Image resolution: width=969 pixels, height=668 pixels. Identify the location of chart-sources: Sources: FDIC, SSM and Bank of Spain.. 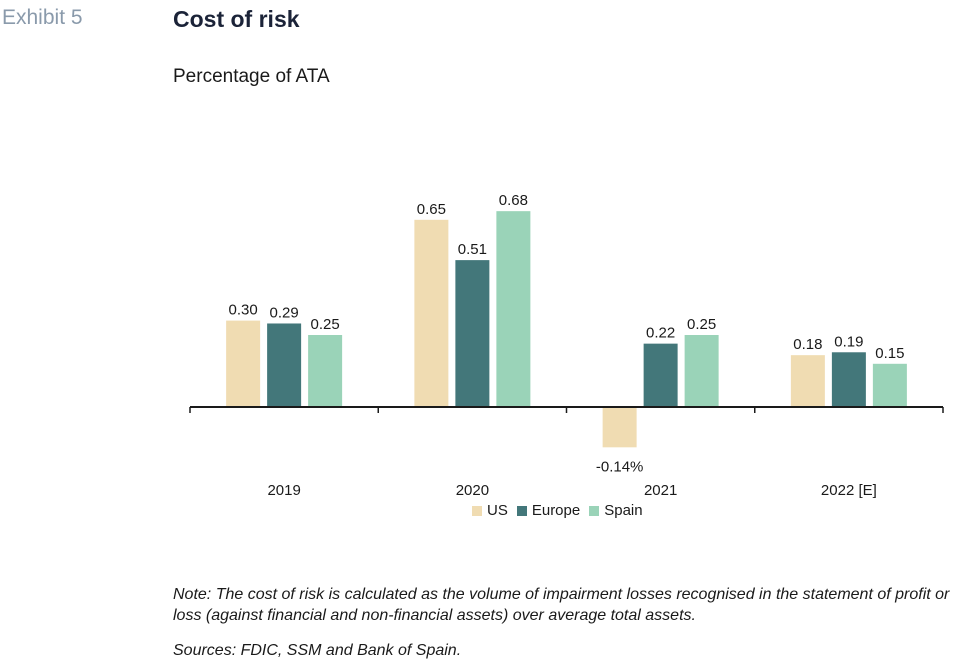
(317, 650).